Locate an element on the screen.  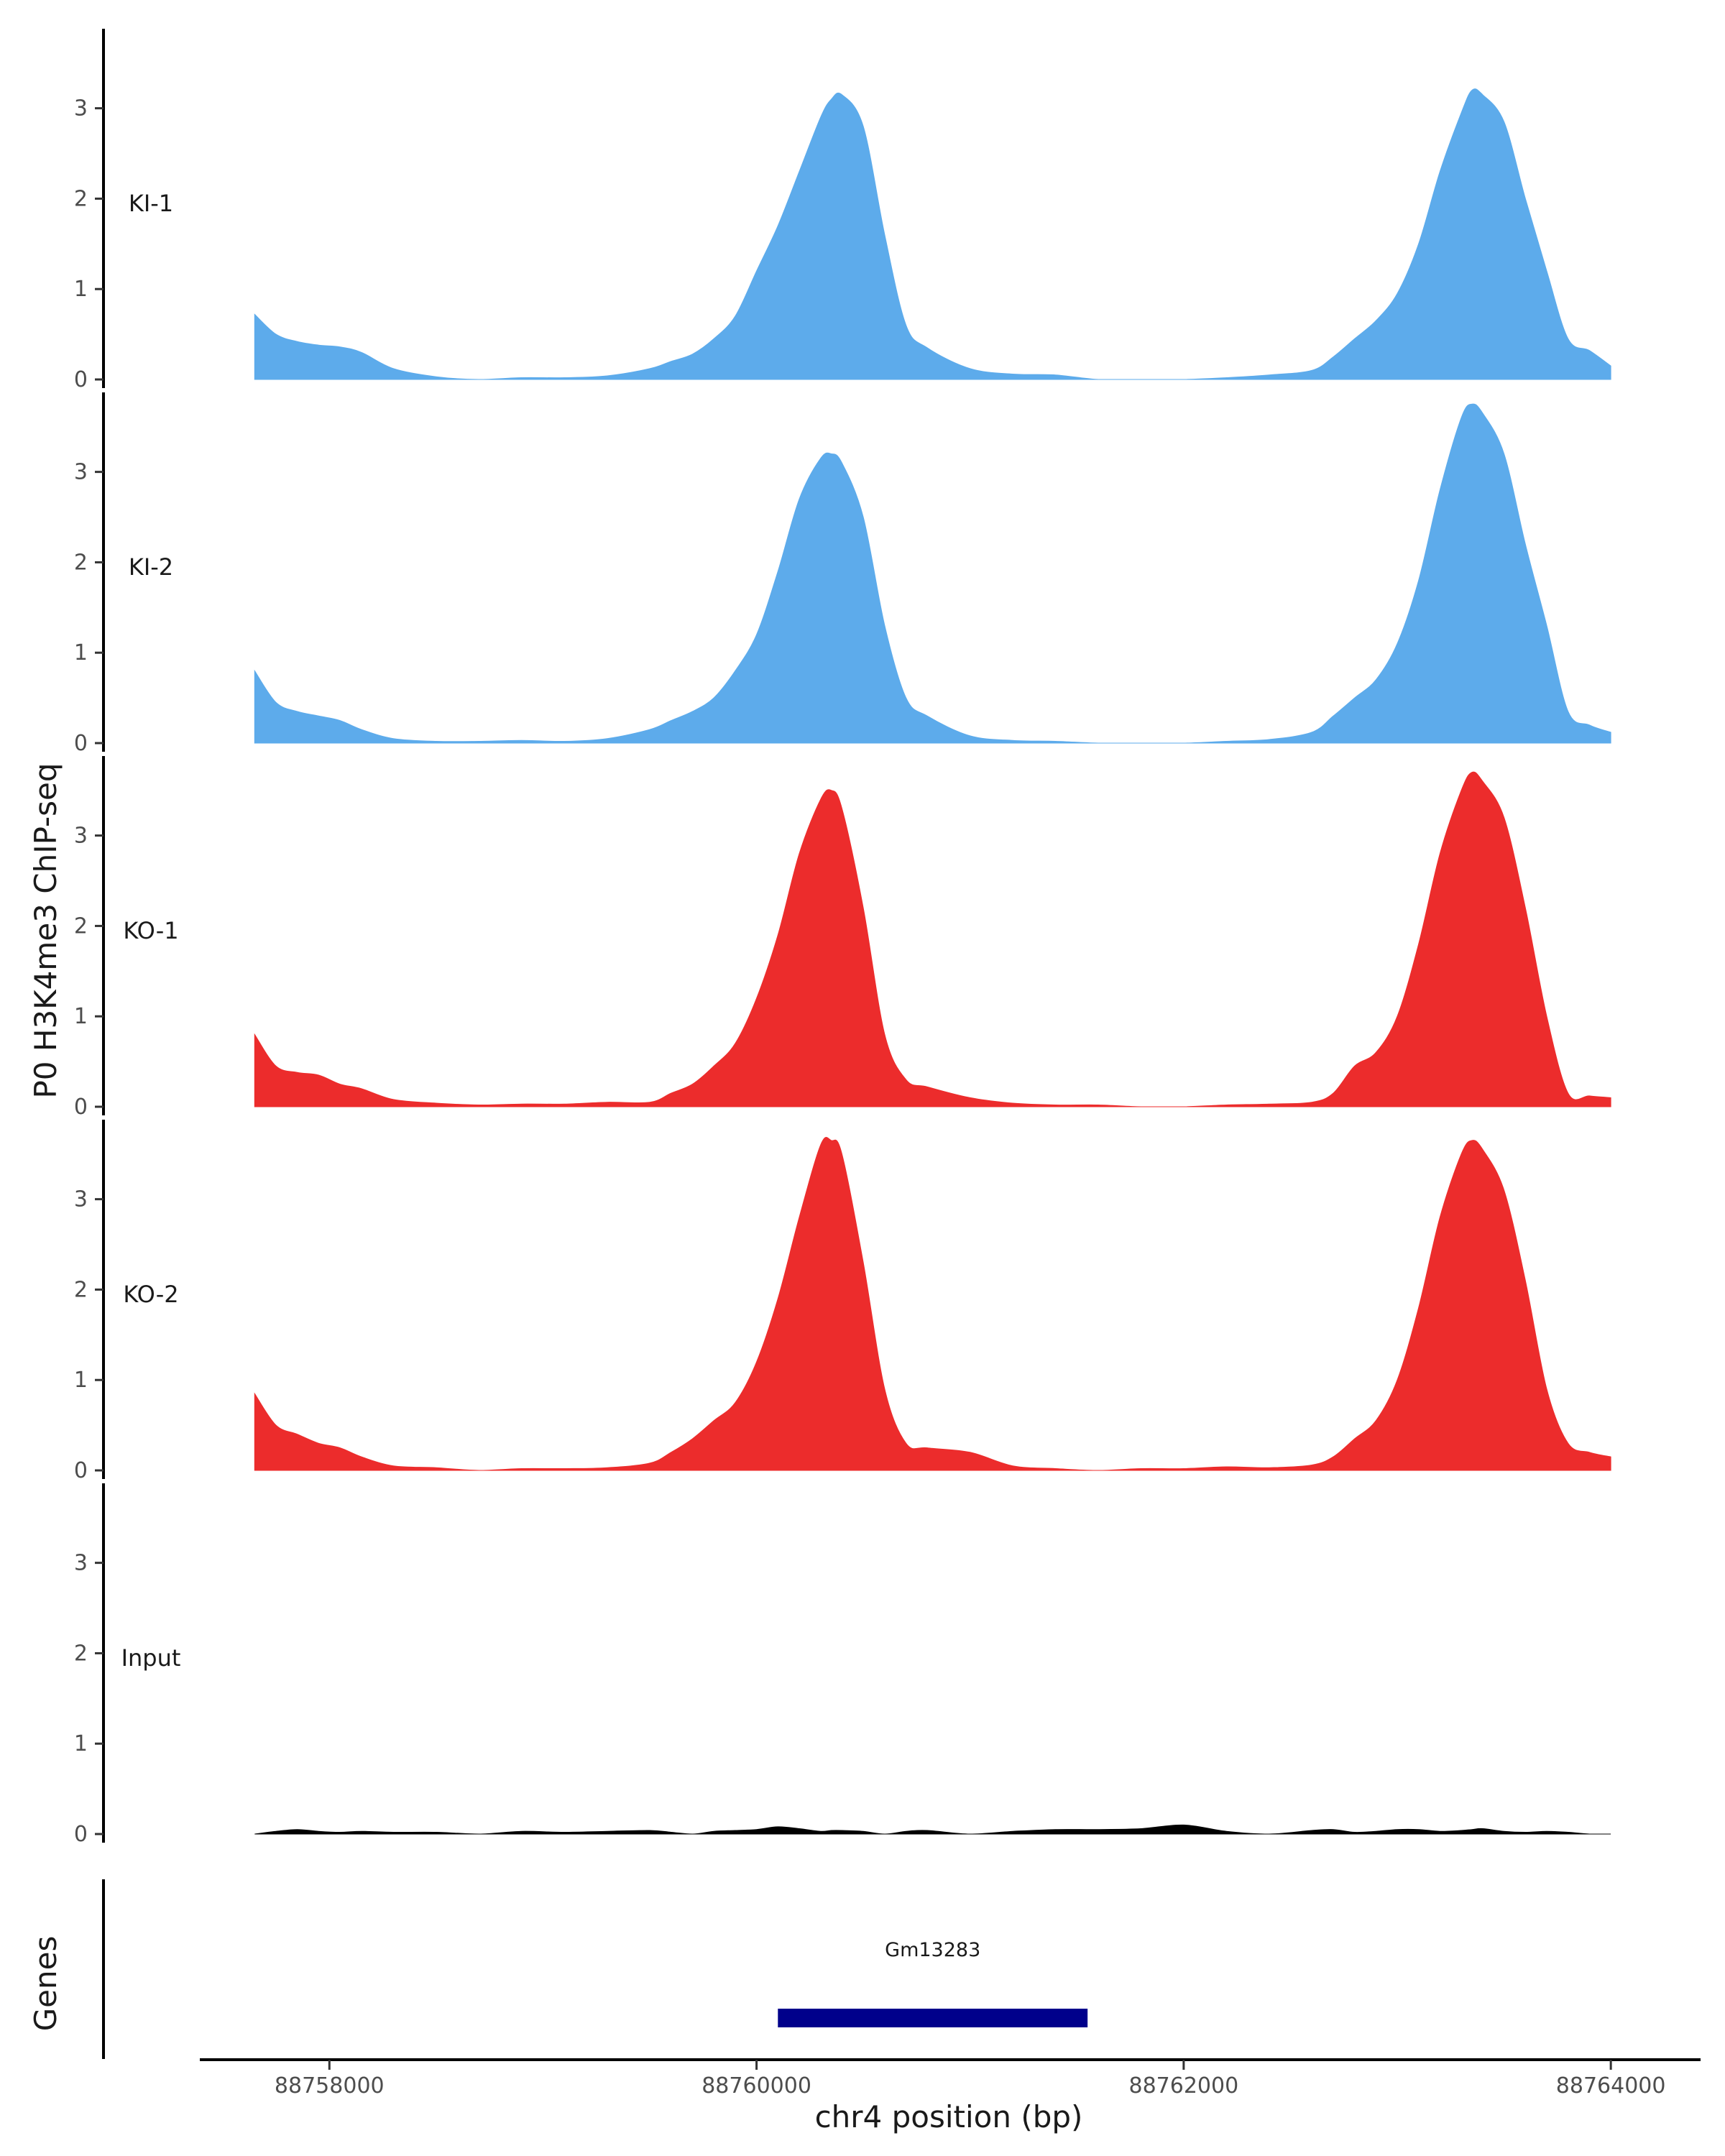
y-axis-title: P0 H3K4me3 ChIP-seq is located at coordinates (45, 931).